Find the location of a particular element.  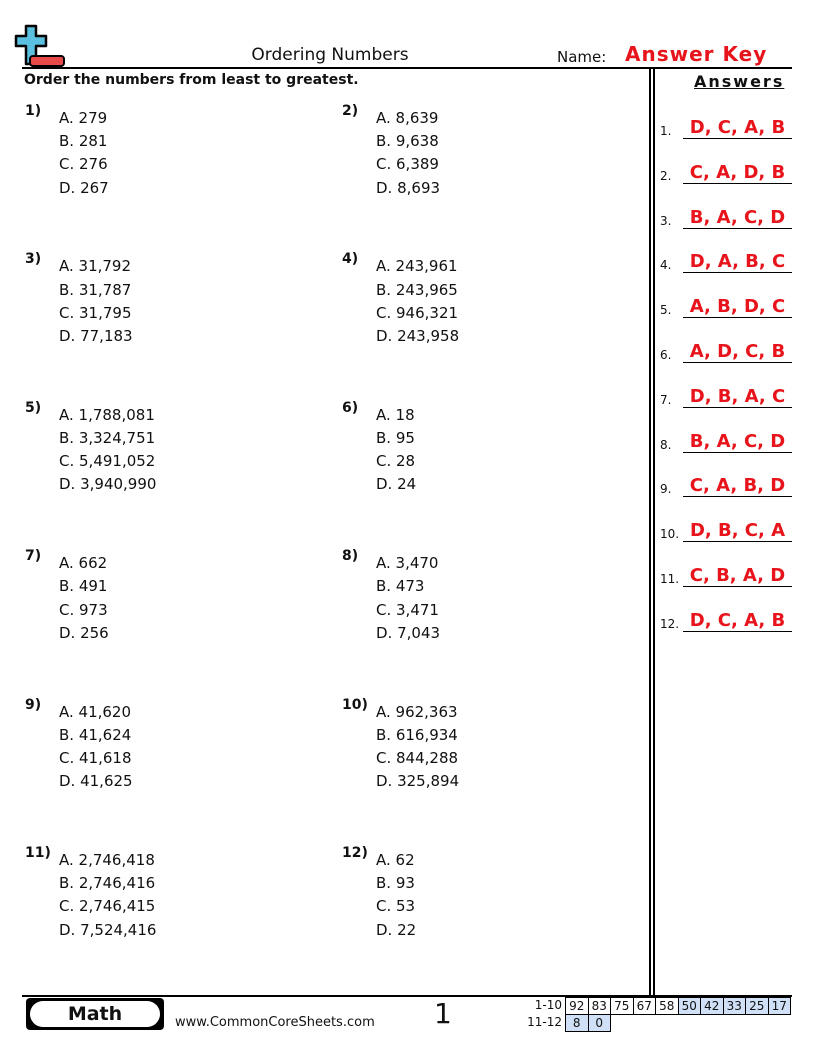

option: B. 281 is located at coordinates (83, 141).